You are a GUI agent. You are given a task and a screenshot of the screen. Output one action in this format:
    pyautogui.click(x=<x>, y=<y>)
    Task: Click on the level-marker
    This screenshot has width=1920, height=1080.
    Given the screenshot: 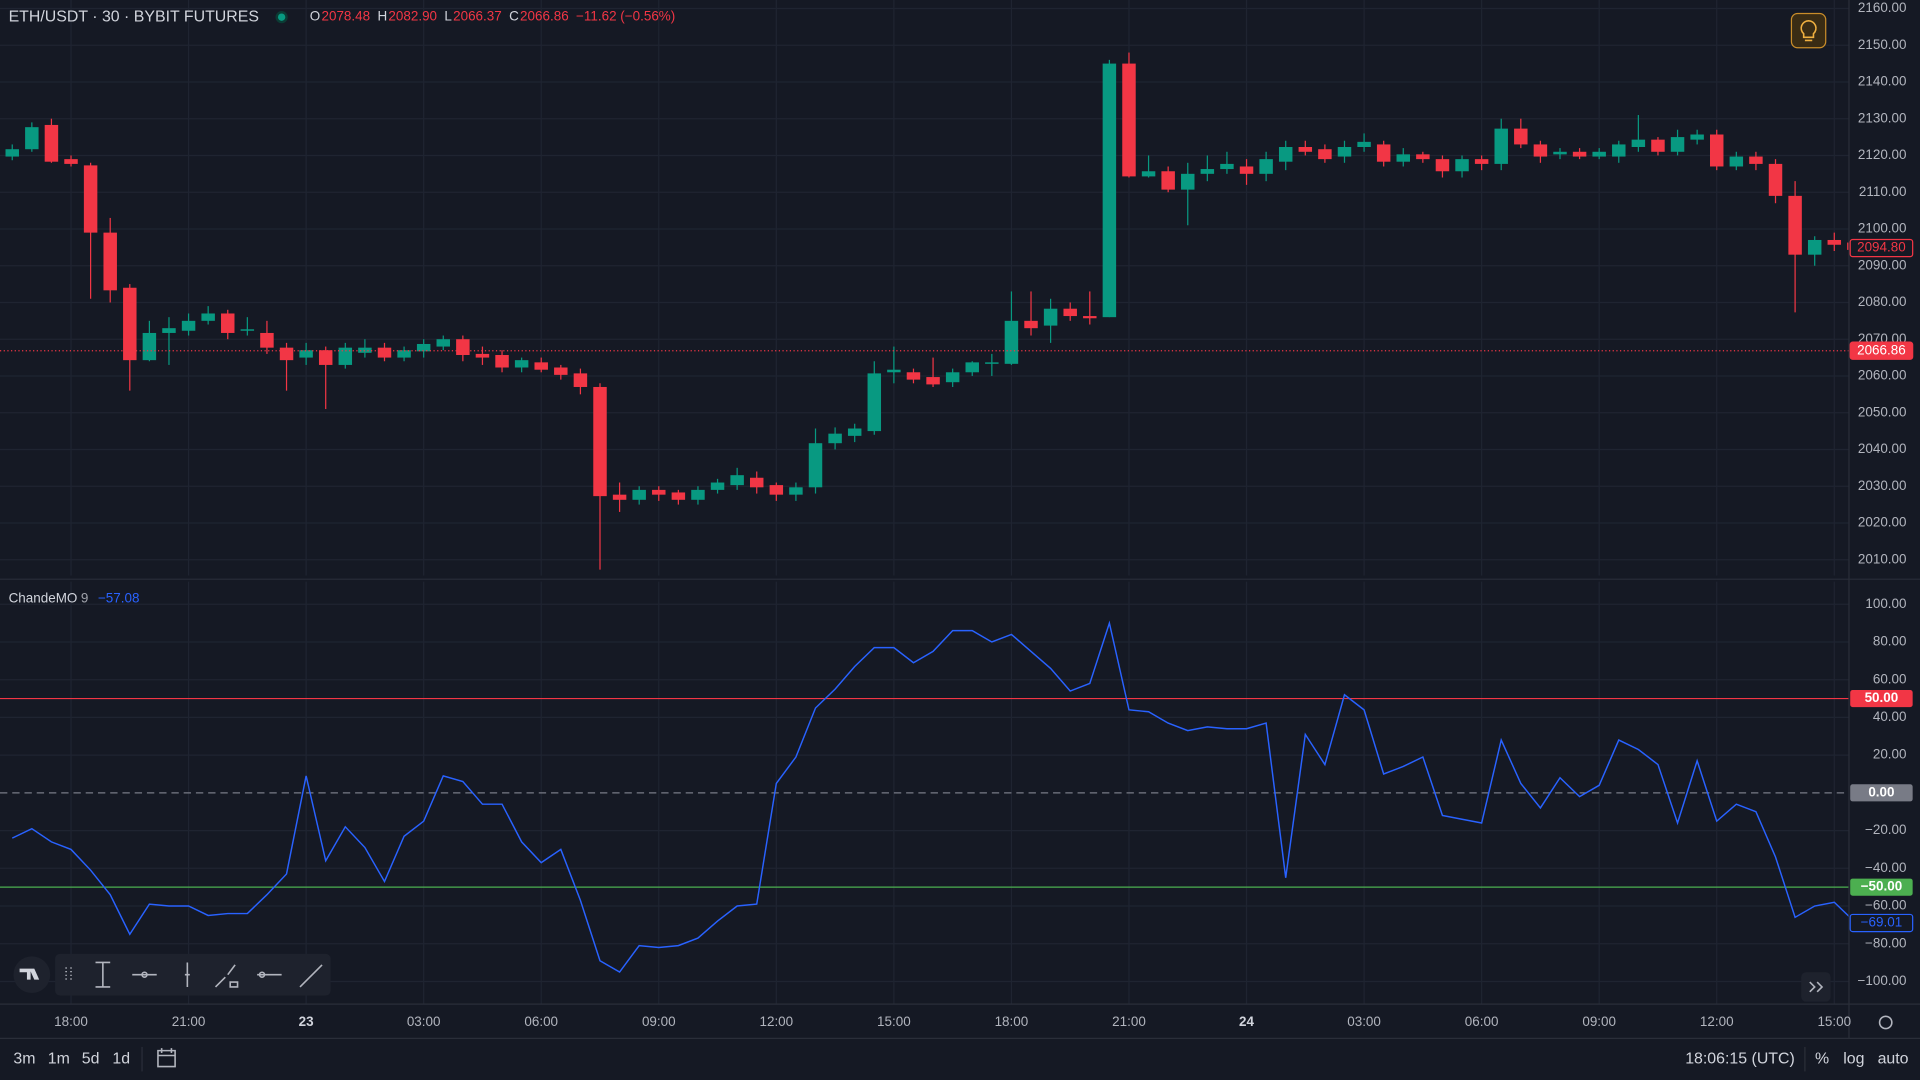 What is the action you would take?
    pyautogui.click(x=1881, y=698)
    